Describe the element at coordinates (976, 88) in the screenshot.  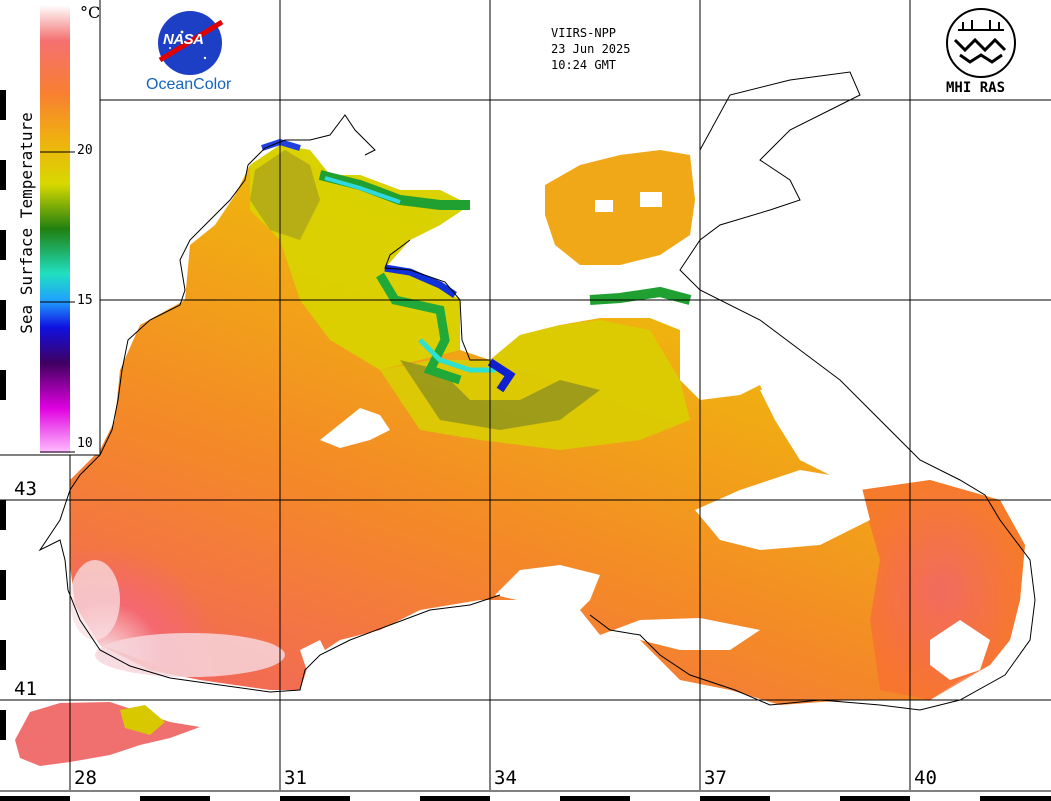
I see `mhi-ras-label: MHI RAS` at that location.